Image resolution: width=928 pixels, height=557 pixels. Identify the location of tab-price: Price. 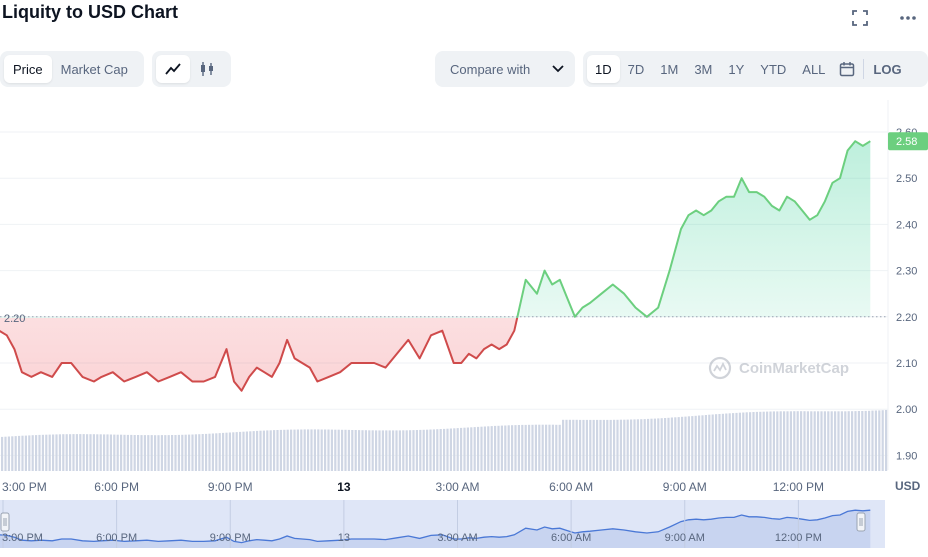
(28, 69).